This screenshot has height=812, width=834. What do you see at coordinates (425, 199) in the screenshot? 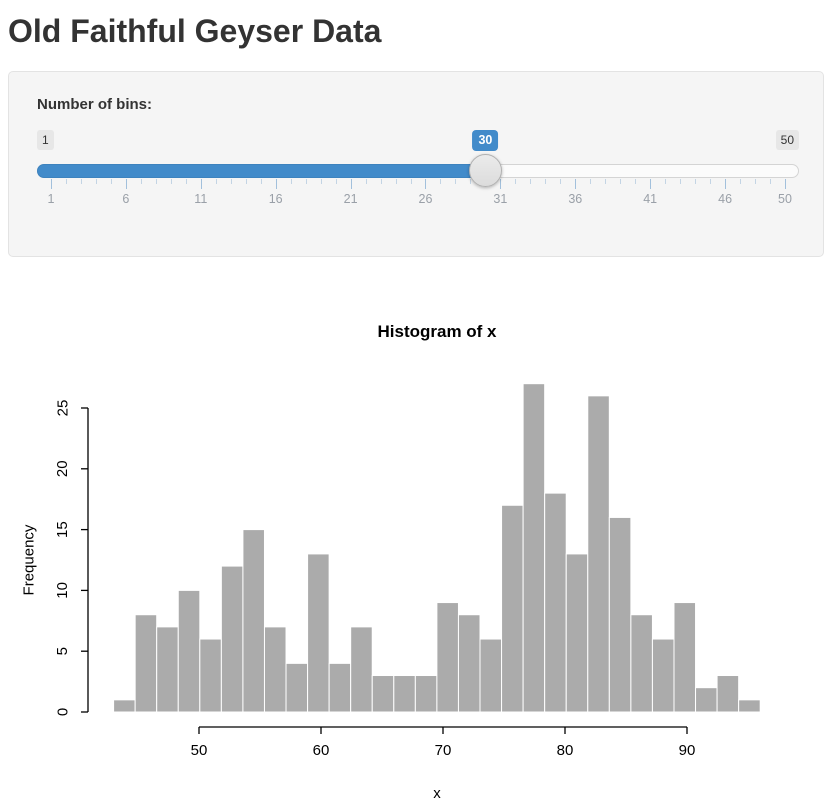
I see `slider-grid-label: 26` at bounding box center [425, 199].